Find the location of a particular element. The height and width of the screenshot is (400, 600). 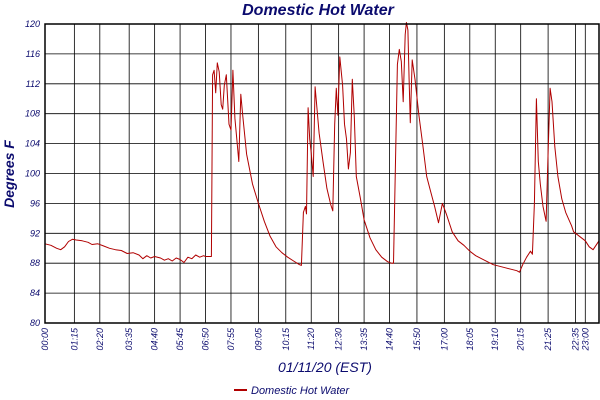

x-tick-label: 05:45 is located at coordinates (180, 339).